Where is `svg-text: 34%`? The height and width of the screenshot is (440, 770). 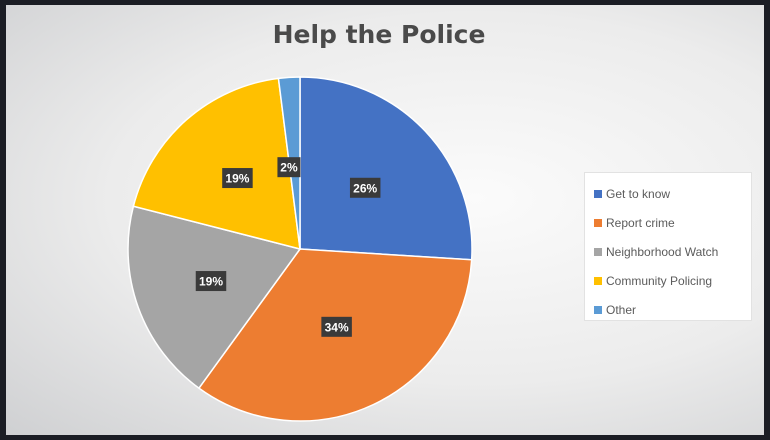
svg-text: 34% is located at coordinates (337, 327).